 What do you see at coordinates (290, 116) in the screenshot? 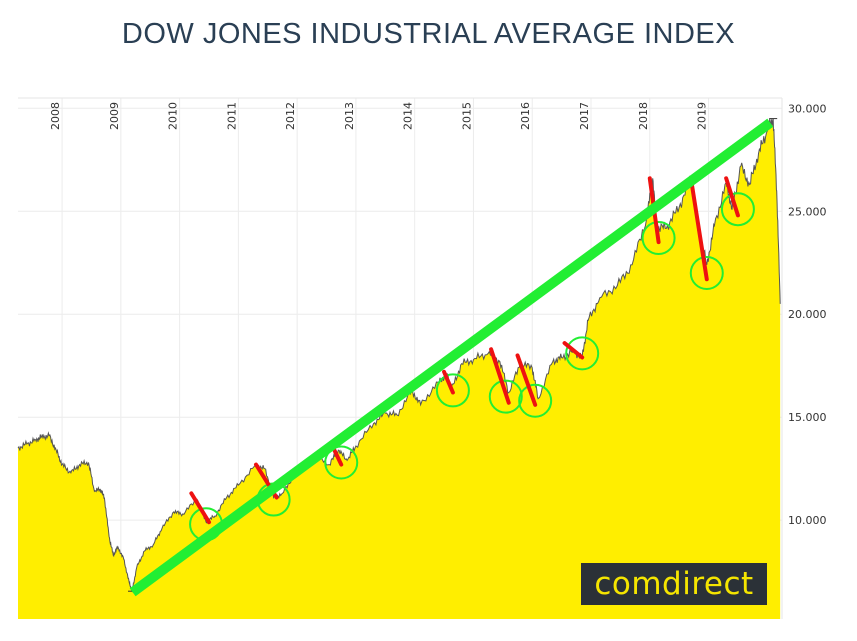
I see `x-tick-label: 2012` at bounding box center [290, 116].